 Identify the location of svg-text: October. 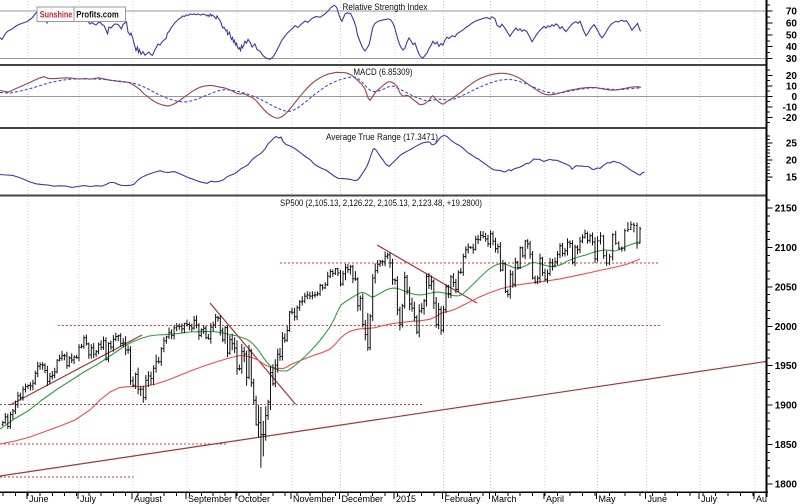
(254, 499).